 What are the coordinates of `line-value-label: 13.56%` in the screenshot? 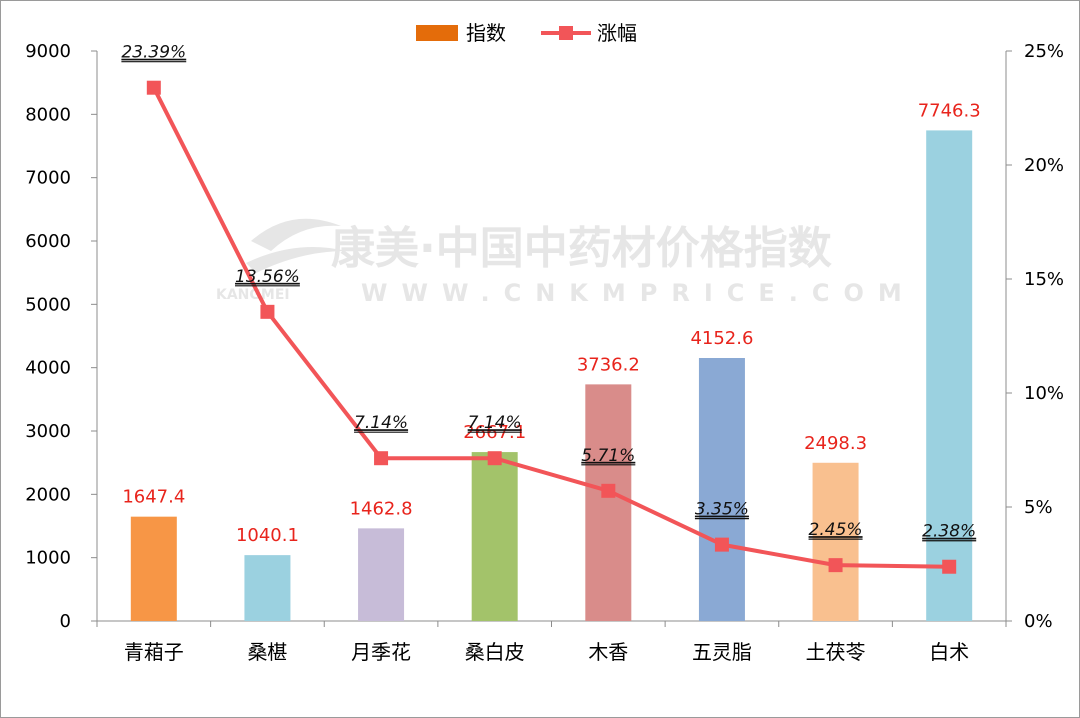 It's located at (267, 277).